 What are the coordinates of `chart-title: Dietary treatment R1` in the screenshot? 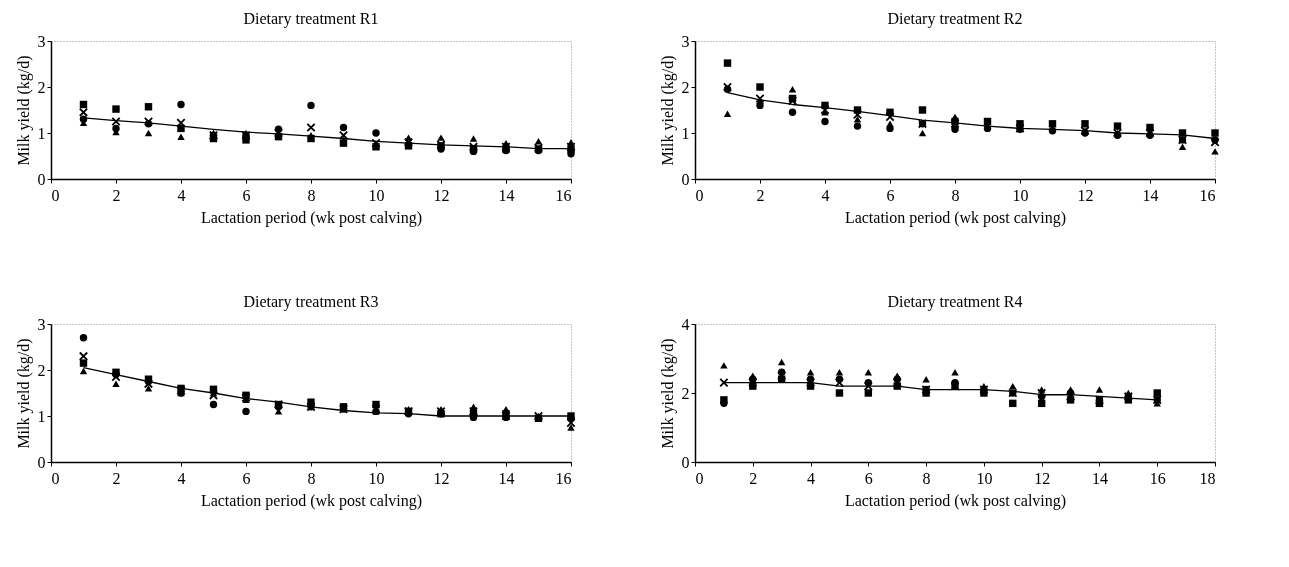 It's located at (311, 19).